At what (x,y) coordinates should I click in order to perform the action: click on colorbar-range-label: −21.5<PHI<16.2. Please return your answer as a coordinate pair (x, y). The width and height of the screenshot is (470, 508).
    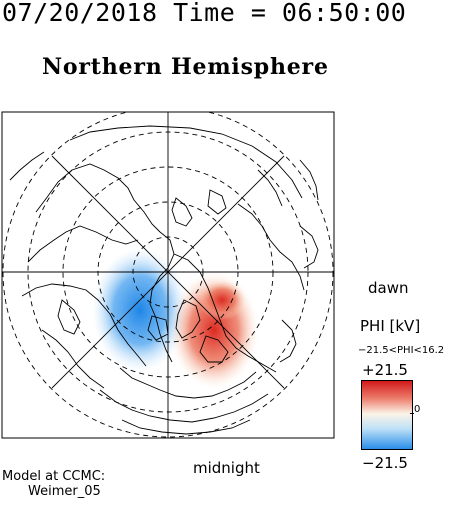
    Looking at the image, I should click on (401, 350).